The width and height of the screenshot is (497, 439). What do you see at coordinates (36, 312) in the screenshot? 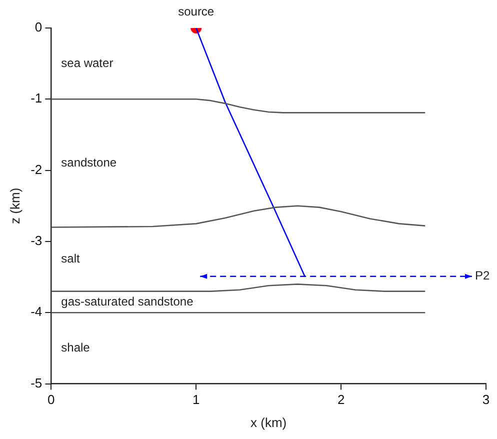
I see `y-tick-label: -4` at bounding box center [36, 312].